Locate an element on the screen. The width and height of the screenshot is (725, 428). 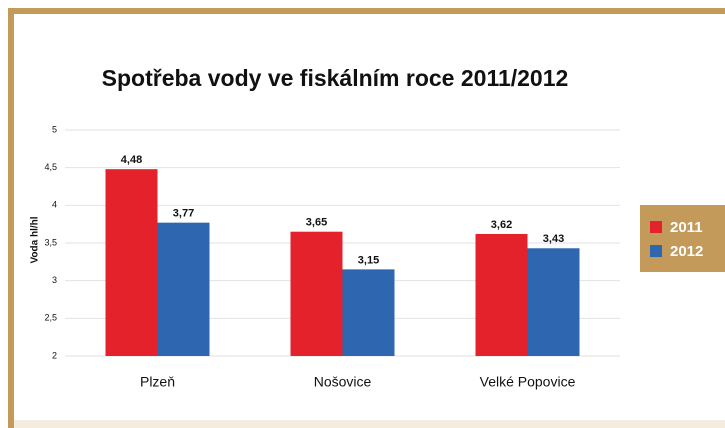
y-tick-label: 2 is located at coordinates (54, 355).